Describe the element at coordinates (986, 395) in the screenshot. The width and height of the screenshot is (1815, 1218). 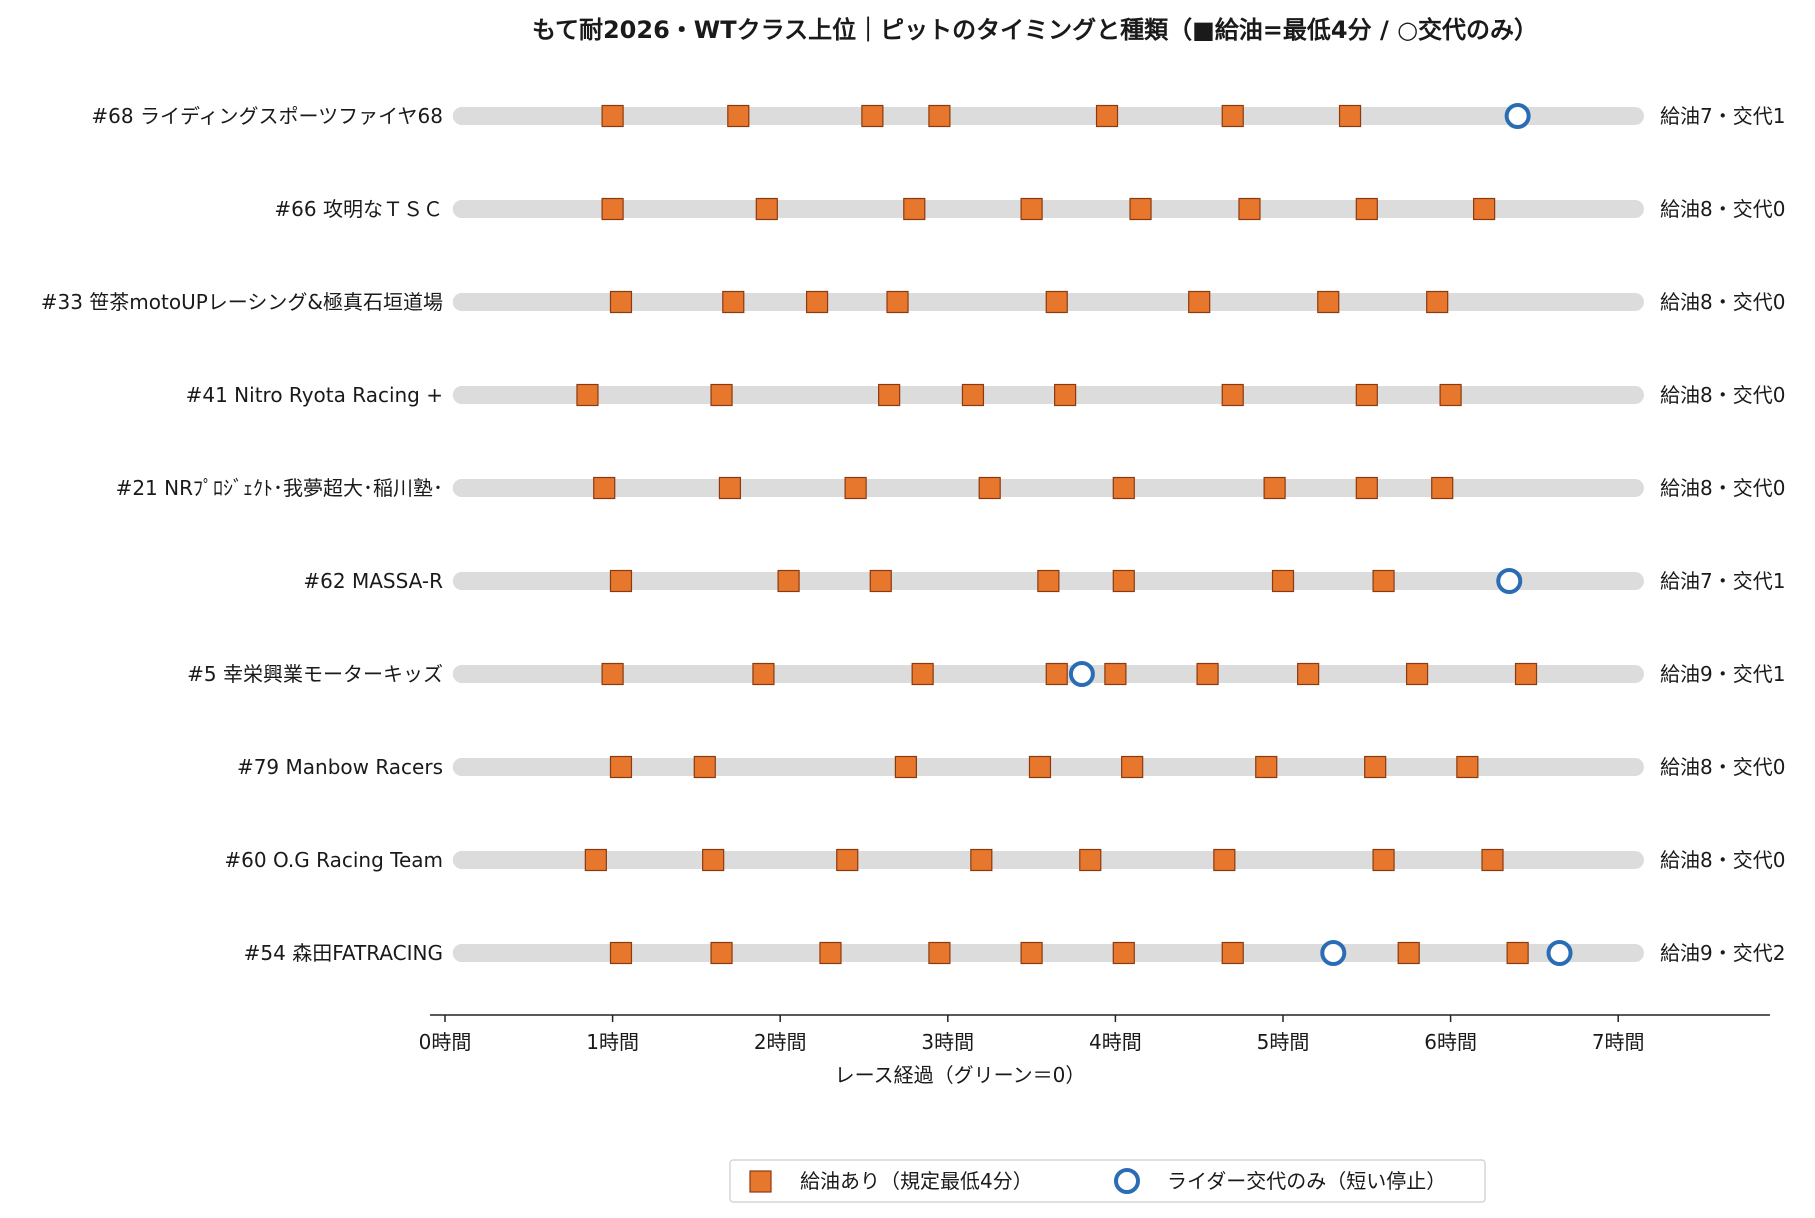
I see `team-row: #41 Nitro Ryota Racing + 給油8・交代0` at that location.